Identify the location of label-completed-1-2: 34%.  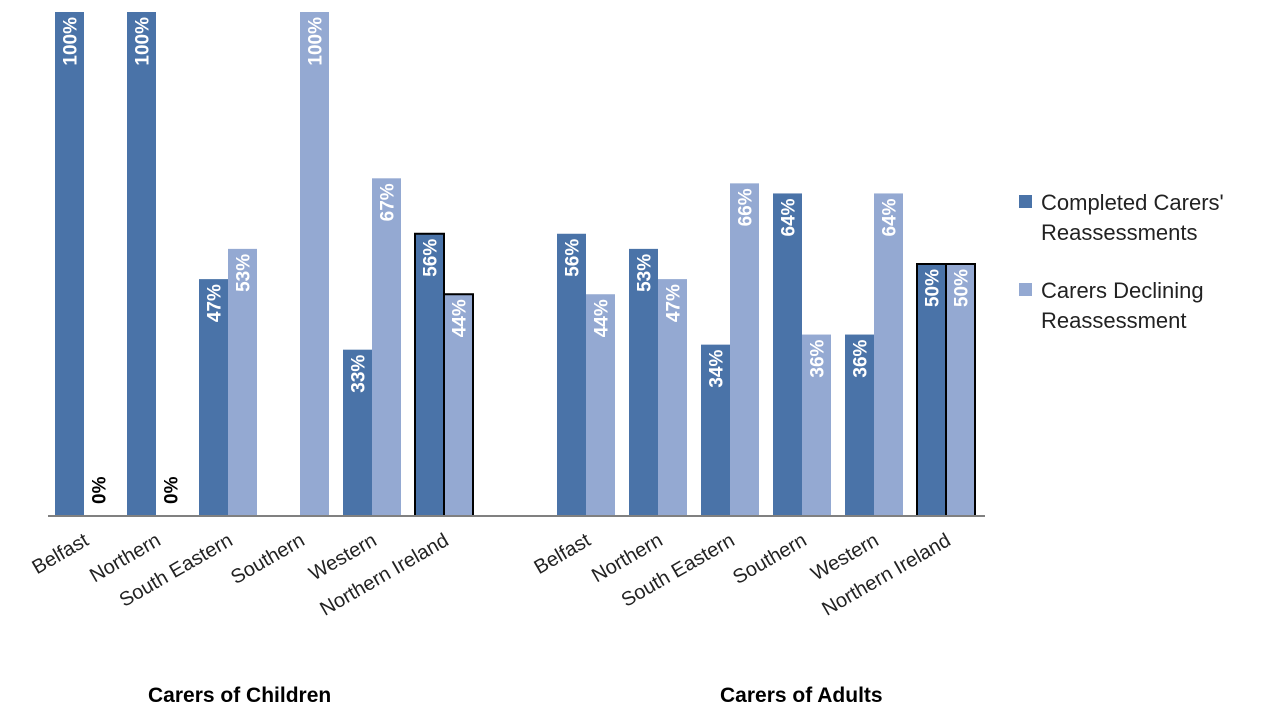
(717, 369).